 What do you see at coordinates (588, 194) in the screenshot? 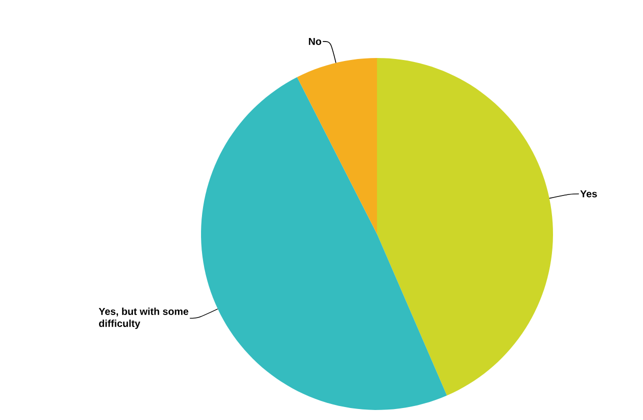
I see `slice-label: Yes` at bounding box center [588, 194].